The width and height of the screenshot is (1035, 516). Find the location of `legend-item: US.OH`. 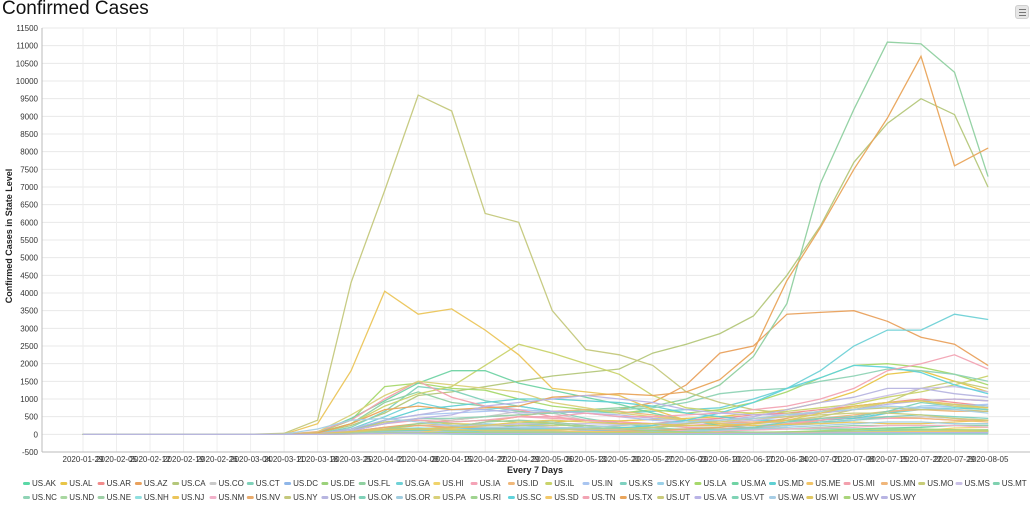

legend-item: US.OH is located at coordinates (338, 497).